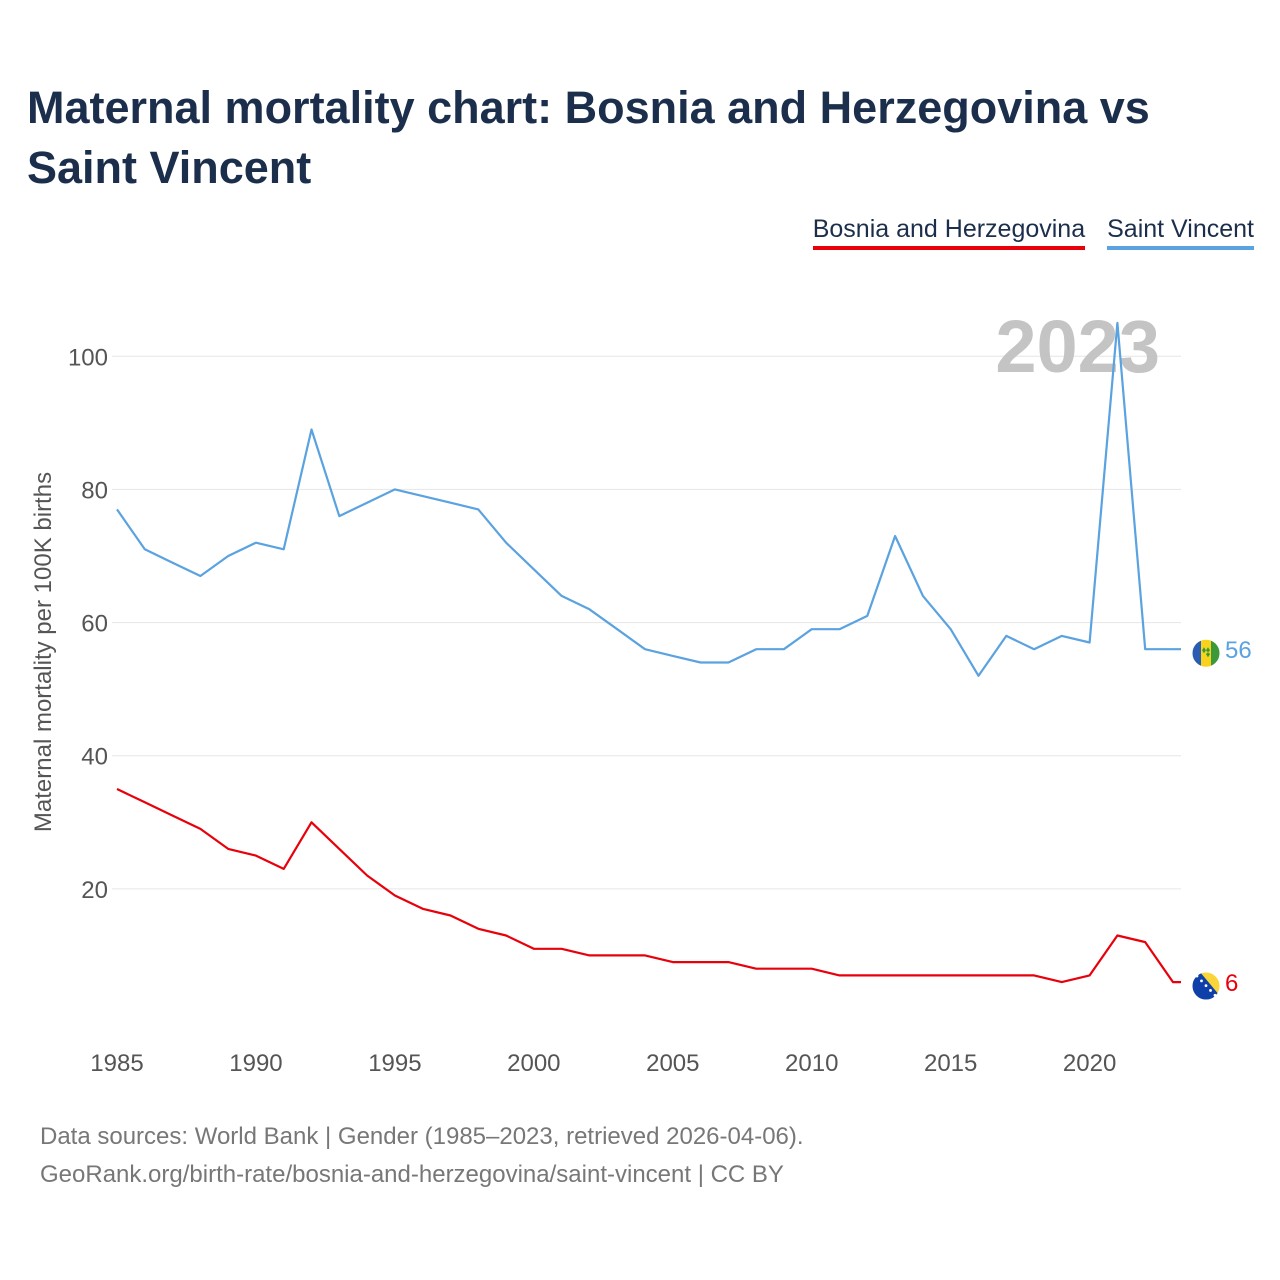 This screenshot has height=1280, width=1280. I want to click on y-axis-label: Maternal mortality per 100K births, so click(43, 652).